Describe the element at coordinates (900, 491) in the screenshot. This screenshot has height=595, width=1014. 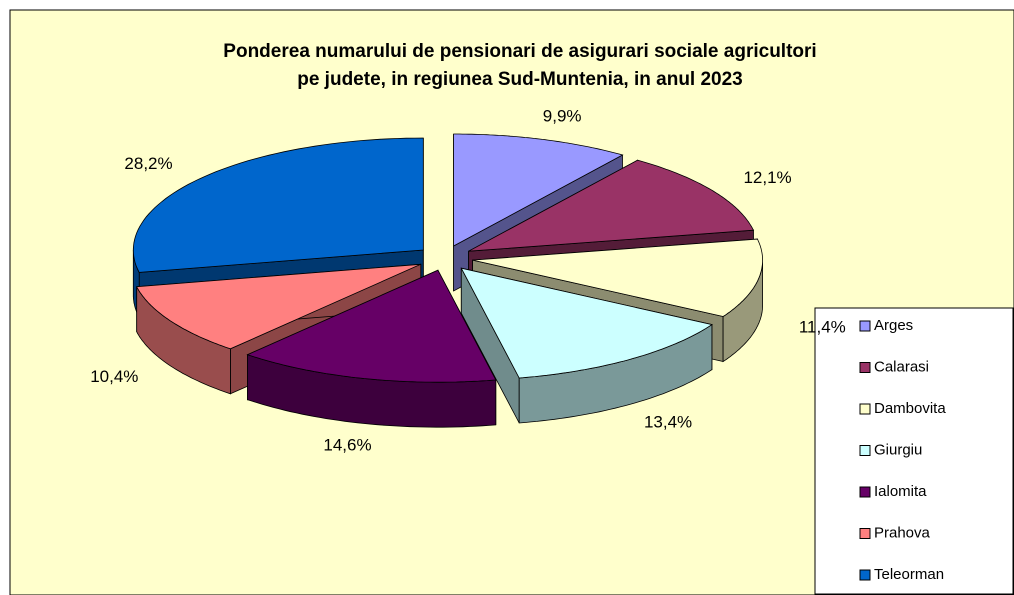
I see `legend-label: Ialomita` at that location.